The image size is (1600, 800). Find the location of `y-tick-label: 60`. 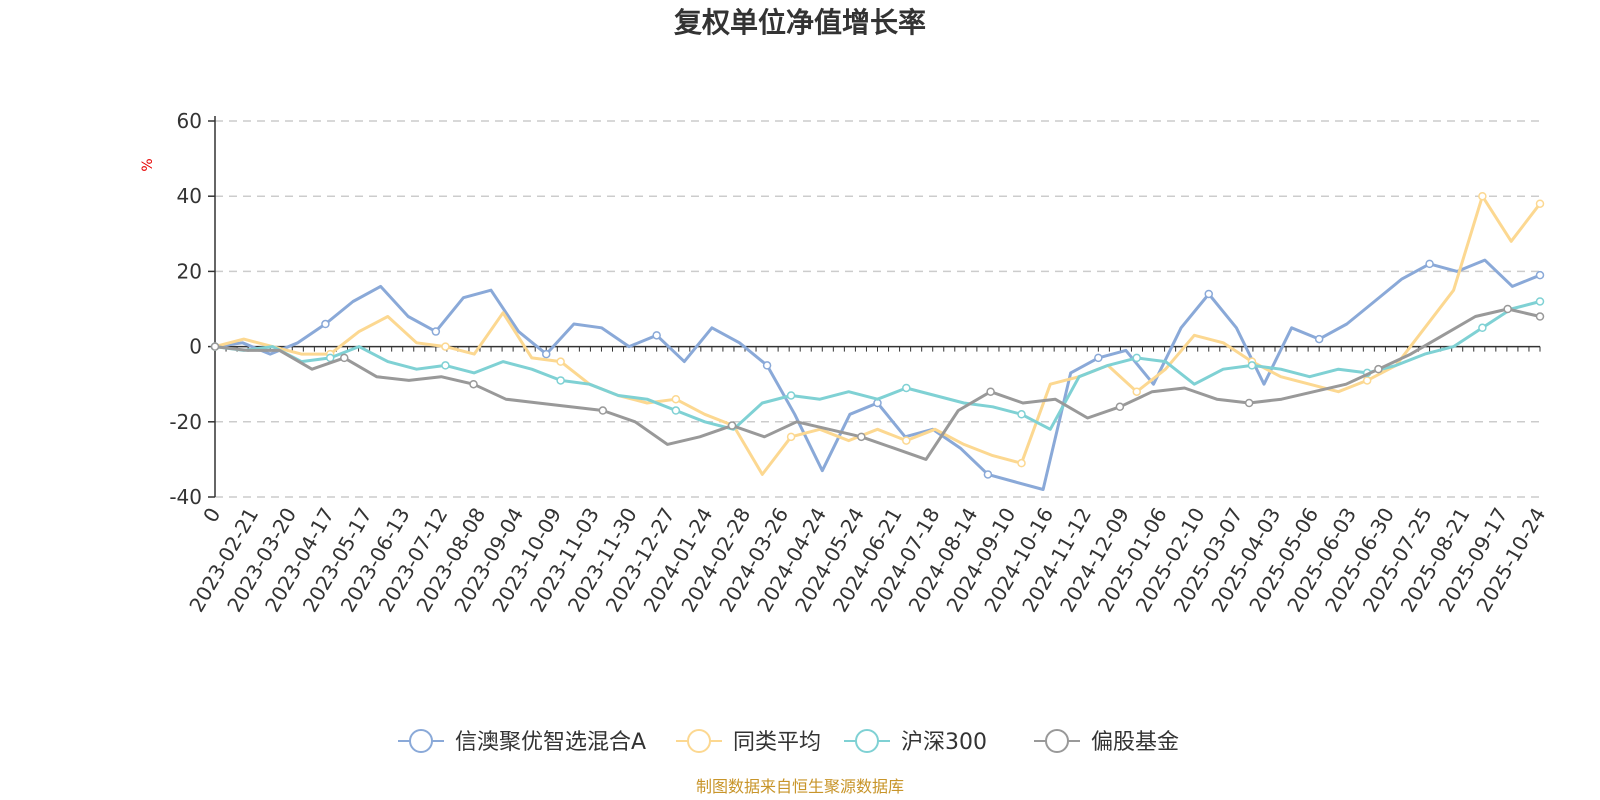

y-tick-label: 60 is located at coordinates (189, 121).